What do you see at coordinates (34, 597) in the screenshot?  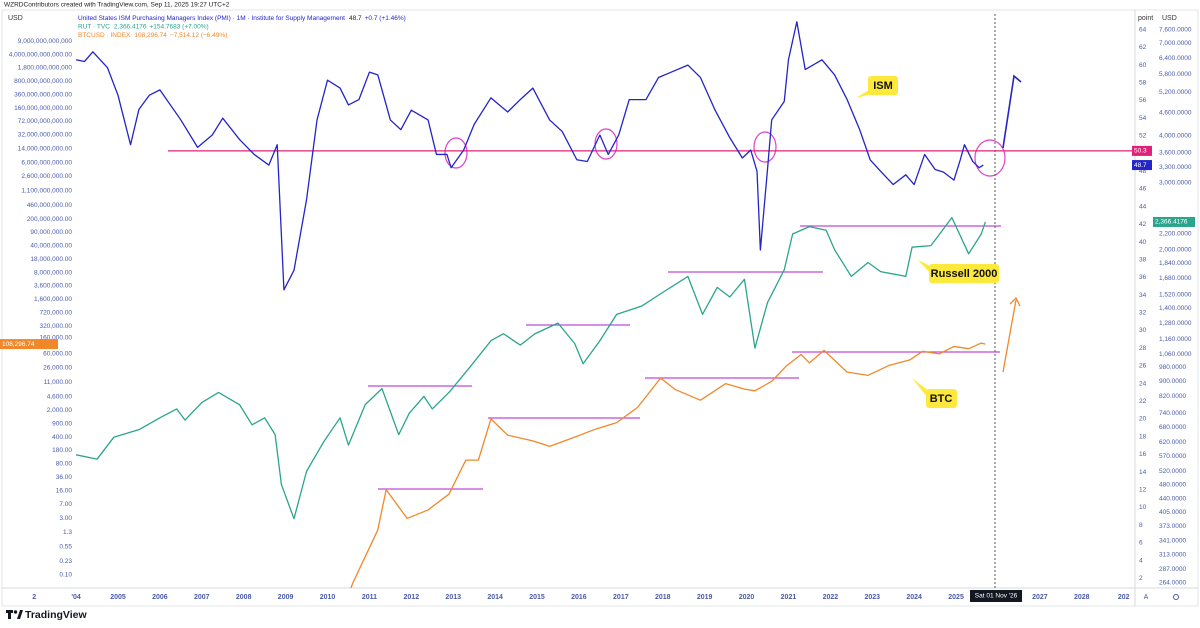 I see `x-tick-label: 2` at bounding box center [34, 597].